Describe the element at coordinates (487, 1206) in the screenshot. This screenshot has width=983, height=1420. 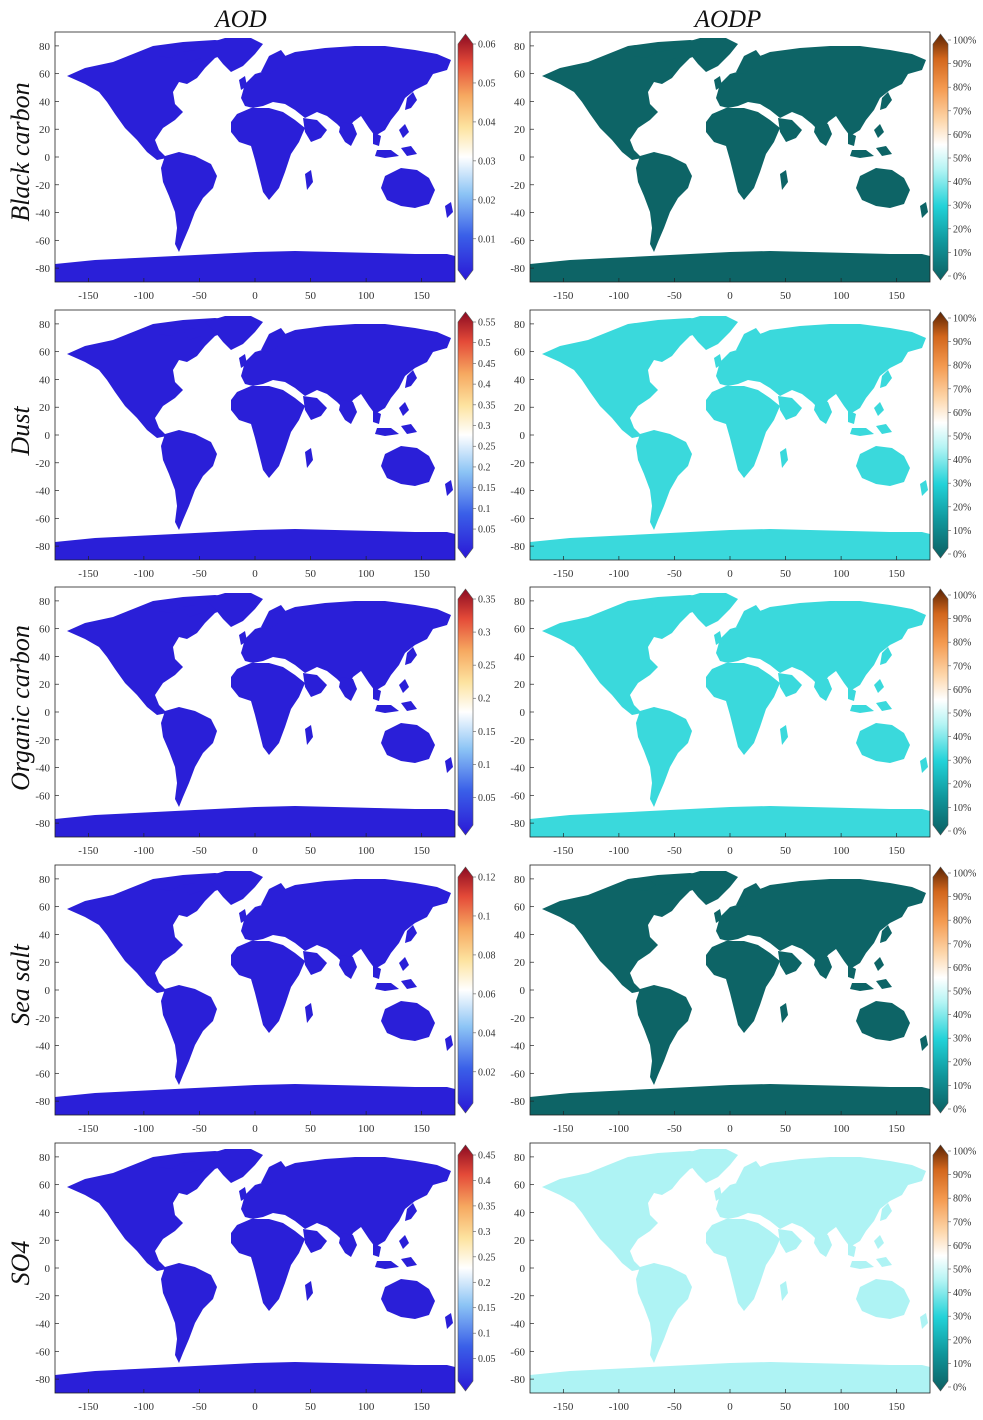
I see `colorbar-tick-label: 0.35` at that location.